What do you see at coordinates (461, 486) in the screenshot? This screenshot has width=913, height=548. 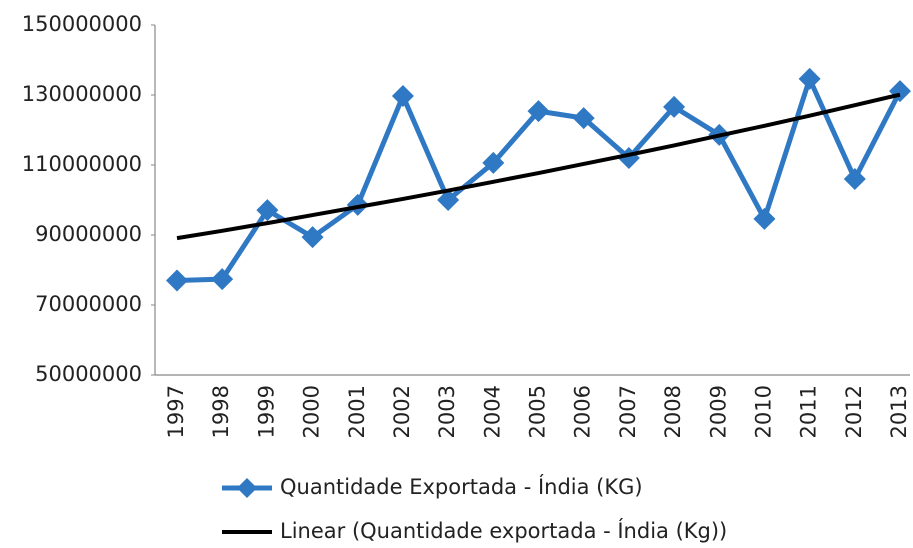 I see `legend-label: Quantidade Exportada - Índia (KG)` at bounding box center [461, 486].